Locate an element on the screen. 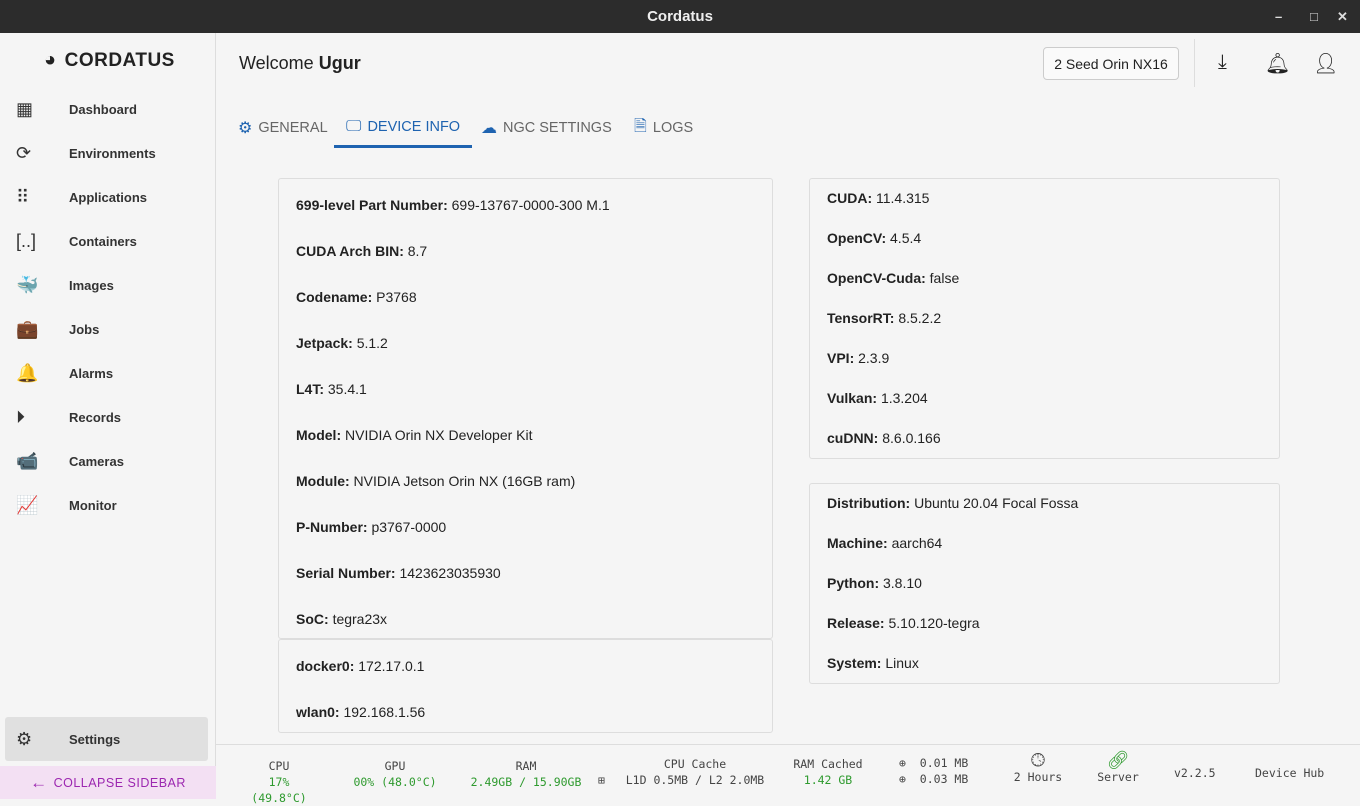 The image size is (1360, 806). info-key: OpenCV: is located at coordinates (857, 238).